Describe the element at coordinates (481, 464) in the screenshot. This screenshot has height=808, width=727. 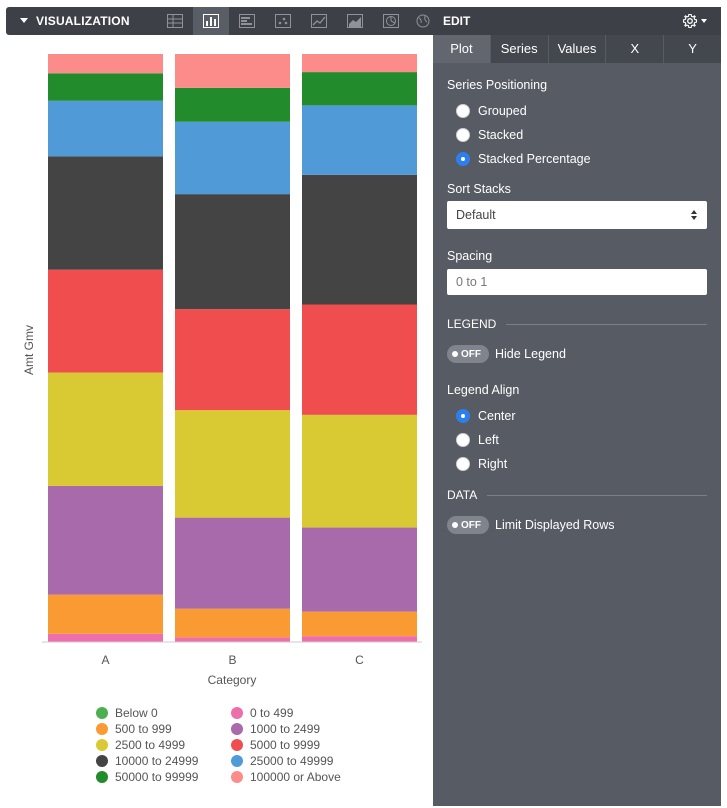
I see `radio-right: Right` at that location.